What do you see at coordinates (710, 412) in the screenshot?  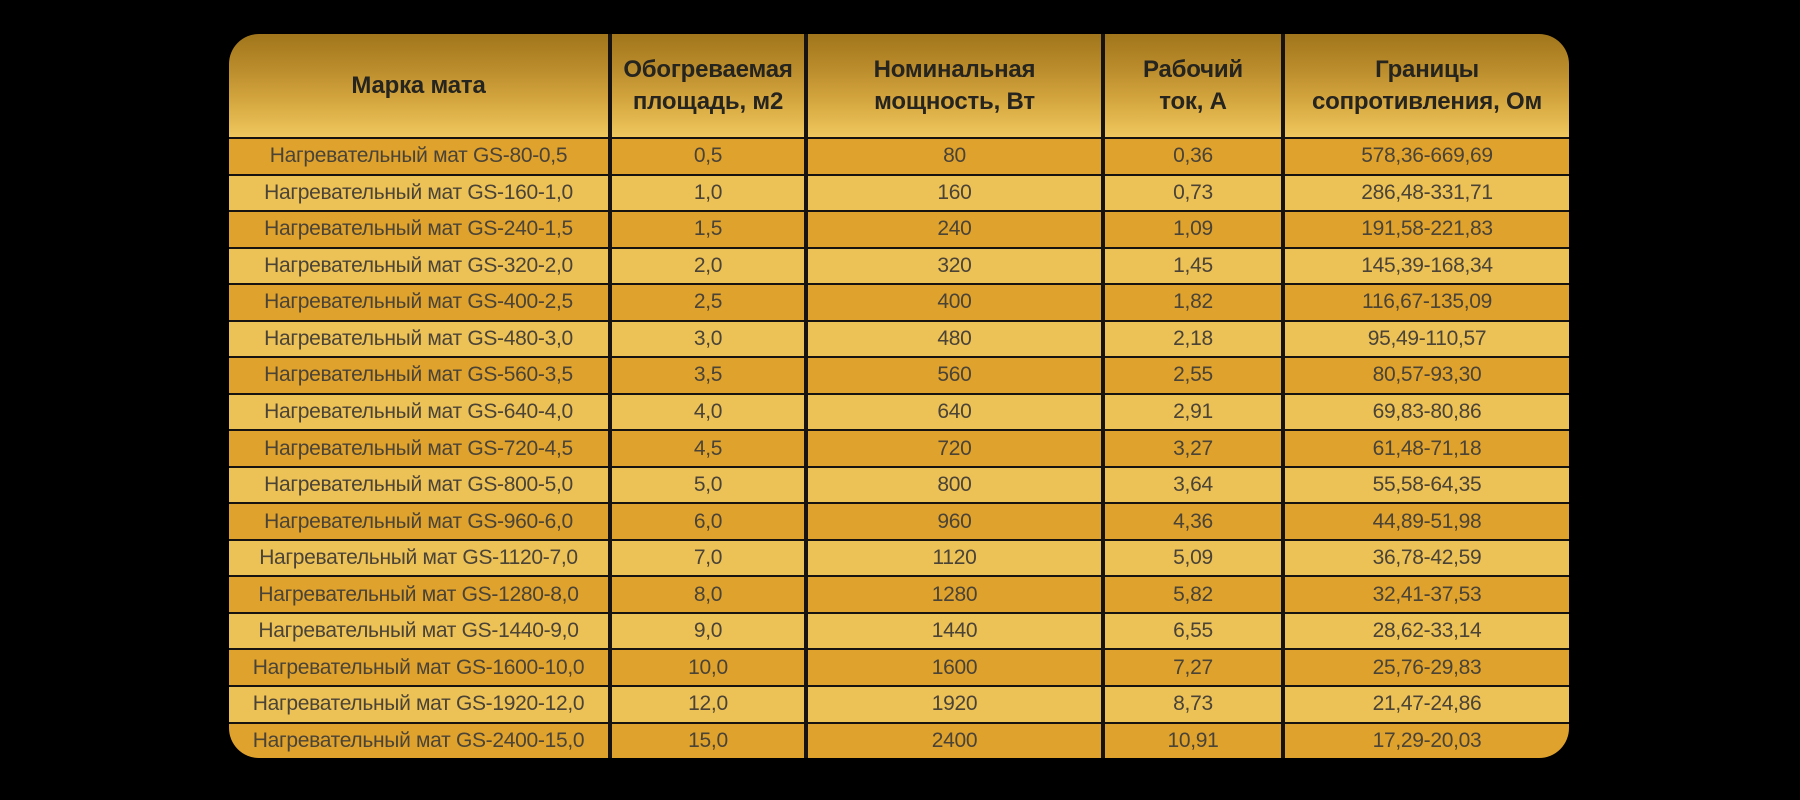 I see `cell-heated-area: 4,0` at bounding box center [710, 412].